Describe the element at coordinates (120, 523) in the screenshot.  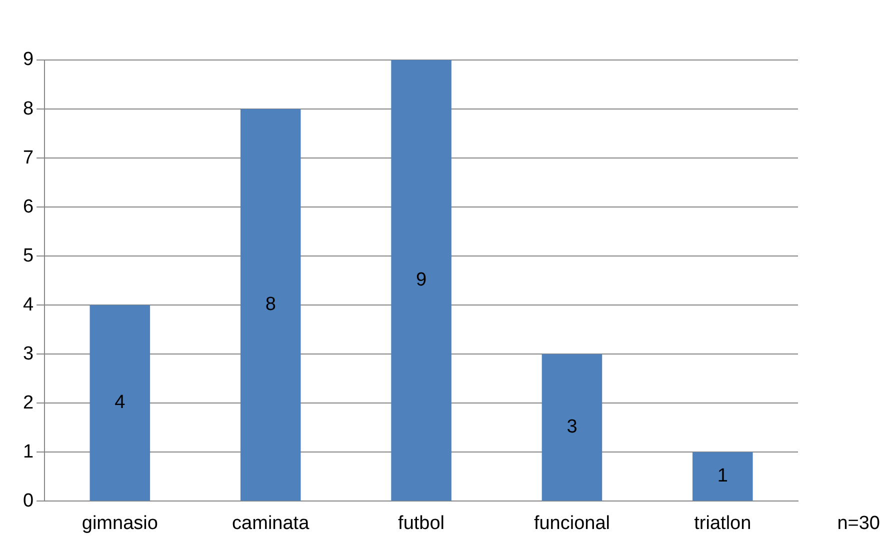
I see `x-tick-label: gimnasio` at that location.